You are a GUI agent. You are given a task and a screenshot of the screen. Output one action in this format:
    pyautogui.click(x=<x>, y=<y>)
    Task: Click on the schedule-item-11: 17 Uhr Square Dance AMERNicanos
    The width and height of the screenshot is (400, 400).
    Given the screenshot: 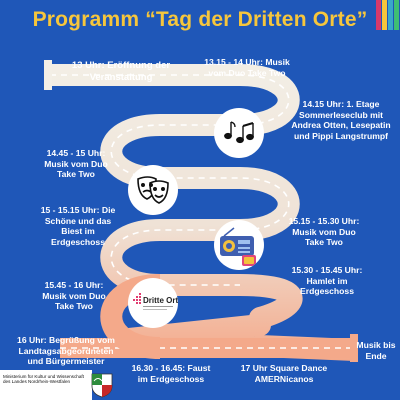 What is the action you would take?
    pyautogui.click(x=284, y=373)
    